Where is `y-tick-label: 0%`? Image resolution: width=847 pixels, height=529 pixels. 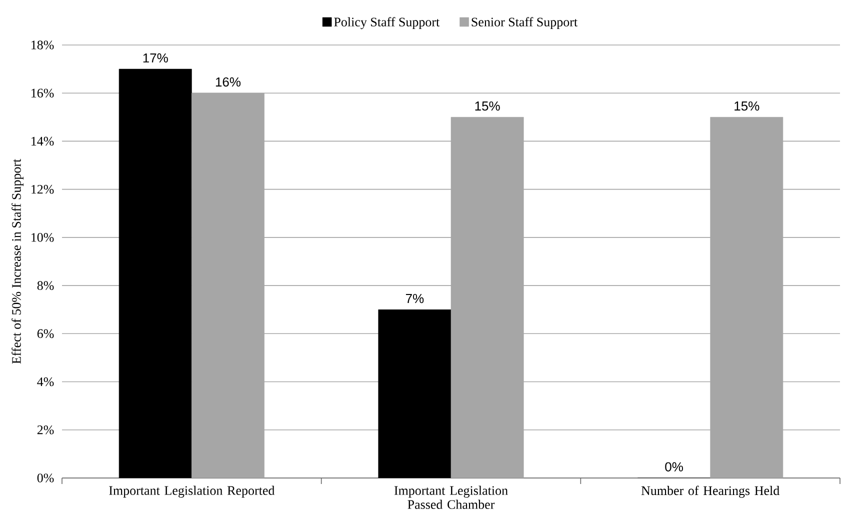
y-tick-label: 0% is located at coordinates (45, 478).